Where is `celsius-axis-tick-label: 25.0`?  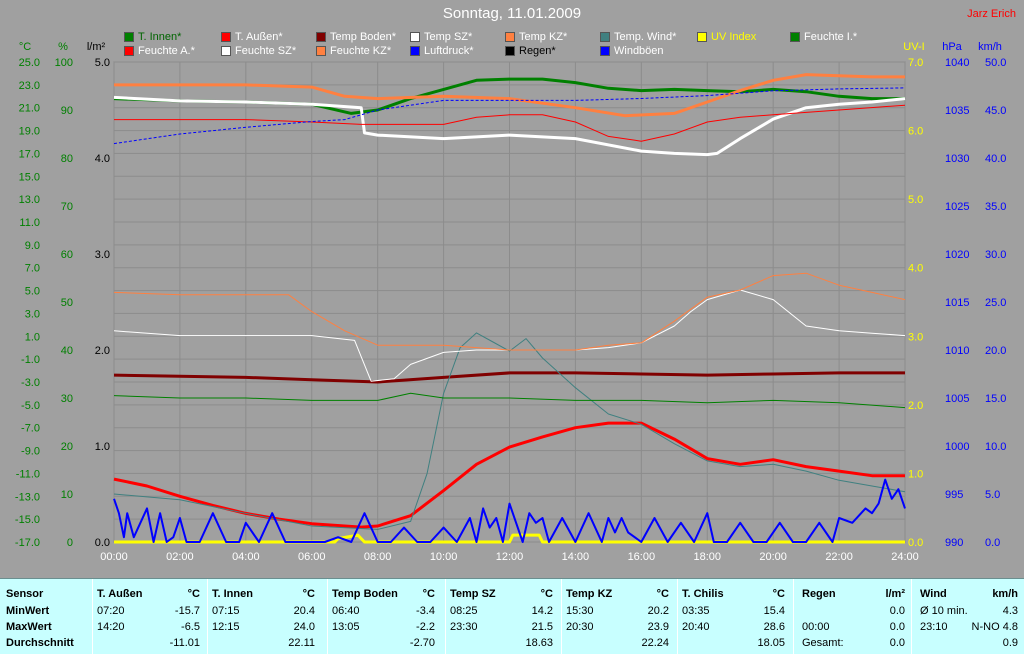
celsius-axis-tick-label: 25.0 is located at coordinates (29, 63).